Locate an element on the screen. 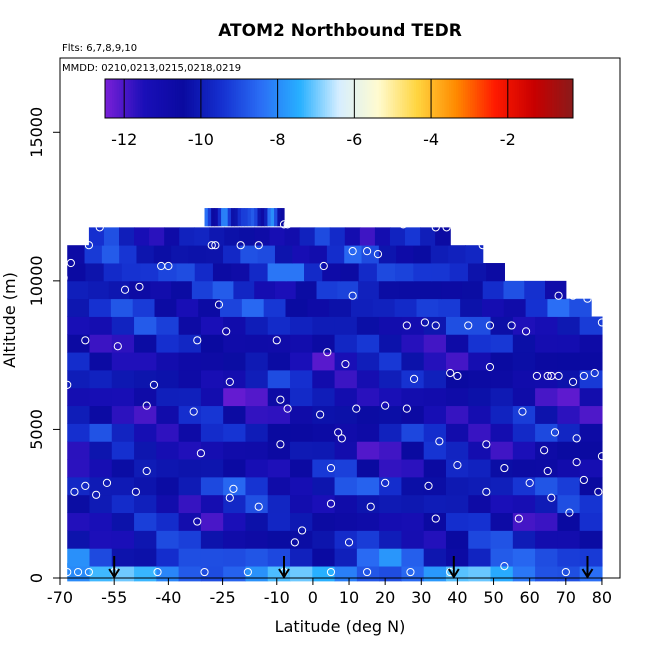  colorbar-tick-label: -6 is located at coordinates (354, 139).